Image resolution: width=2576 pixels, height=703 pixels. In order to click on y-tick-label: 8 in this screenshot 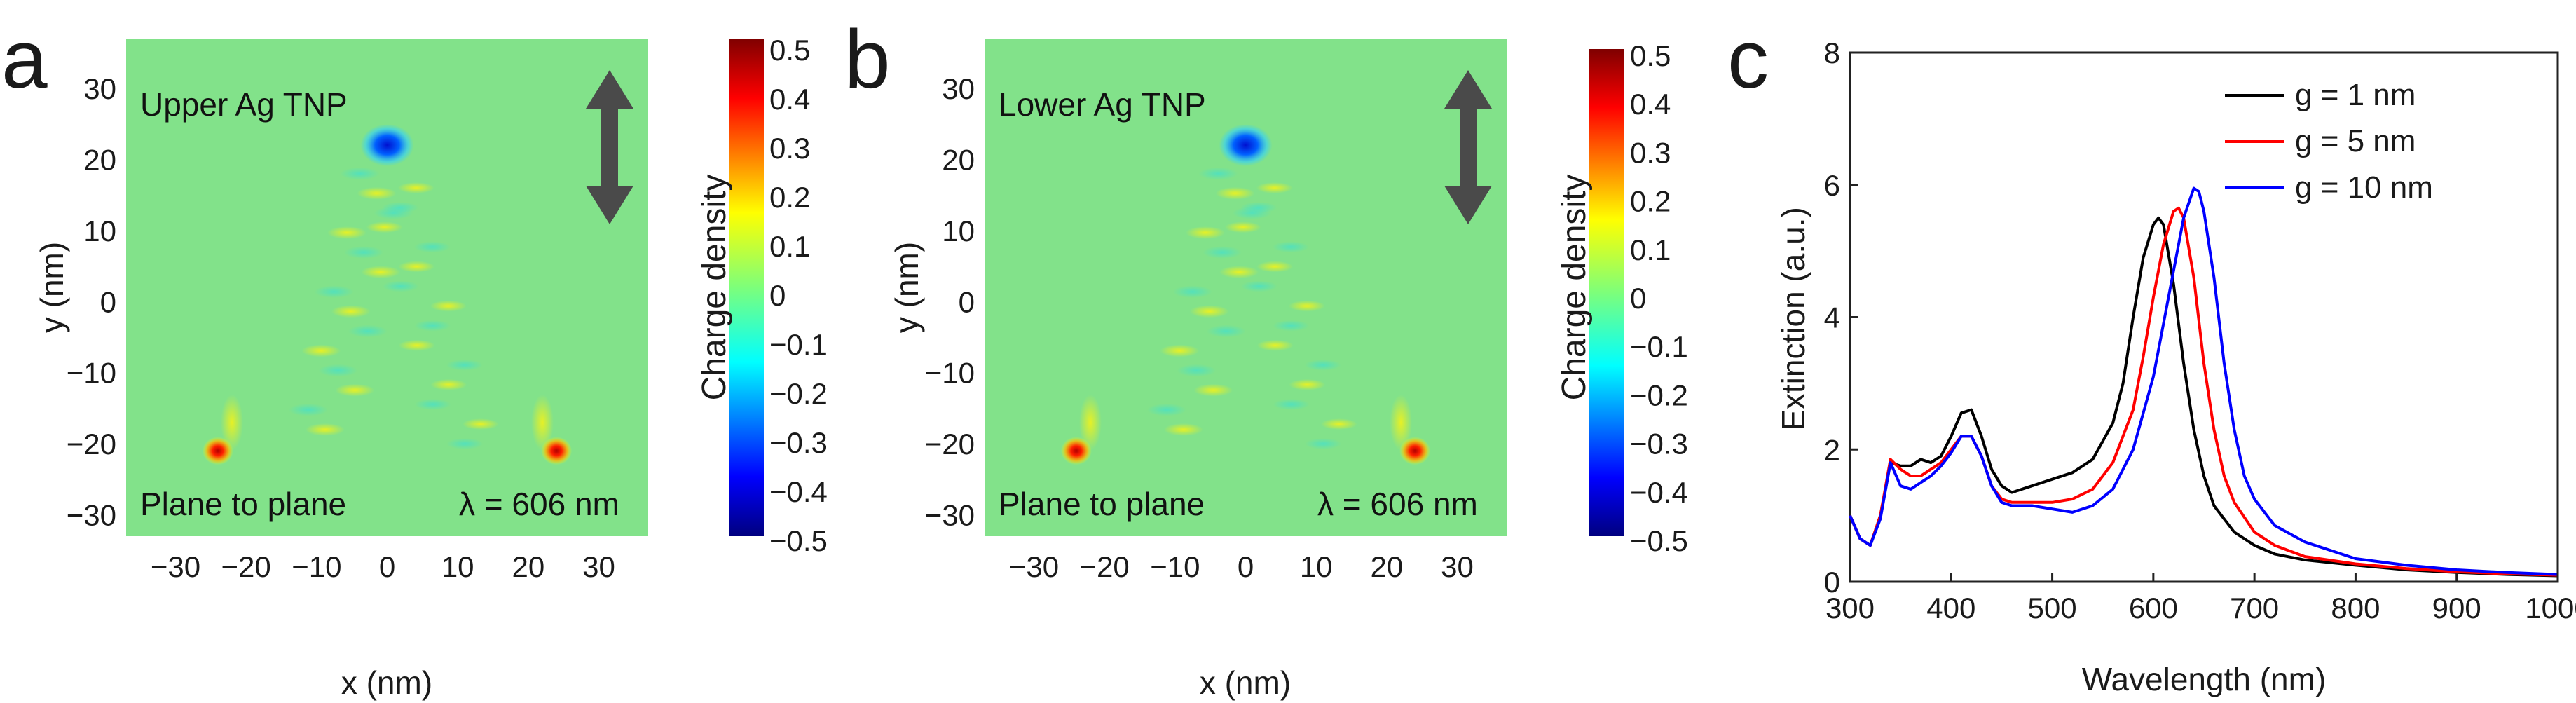, I will do `click(1832, 52)`.